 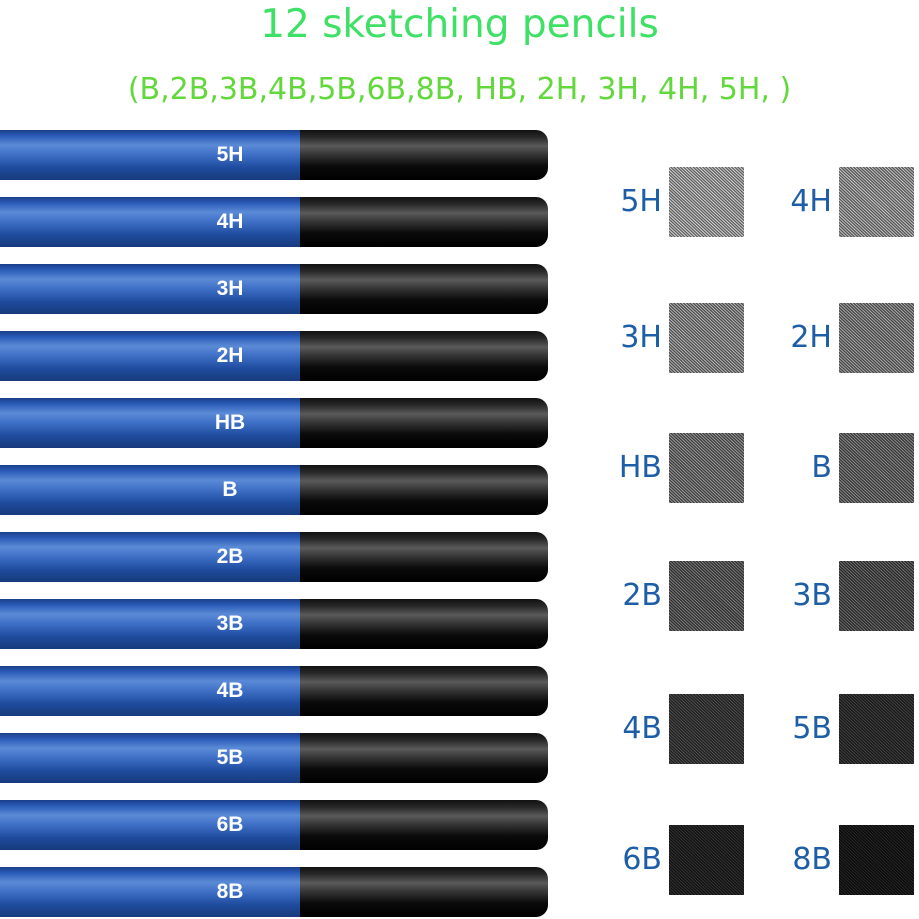 What do you see at coordinates (274, 758) in the screenshot?
I see `pencil-5b: 5B` at bounding box center [274, 758].